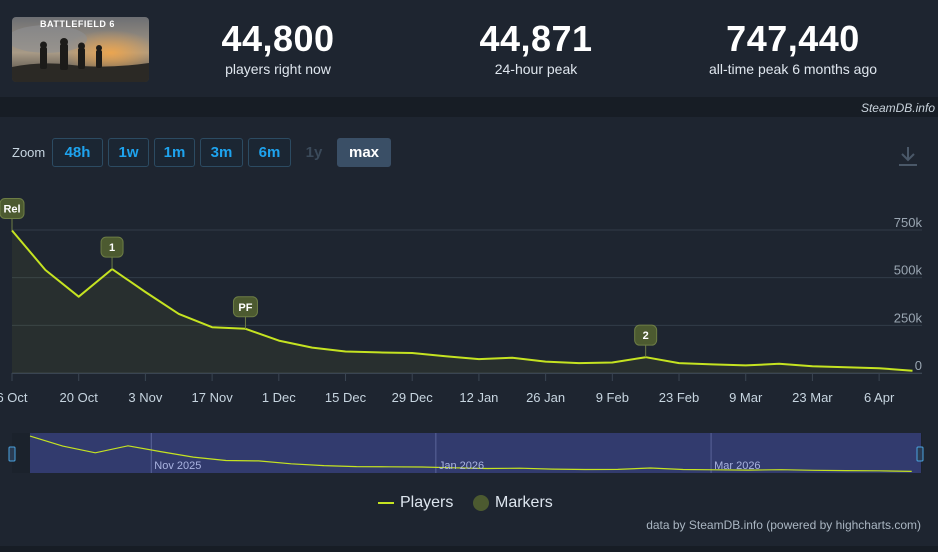 The image size is (938, 552). I want to click on download-icon, so click(908, 156).